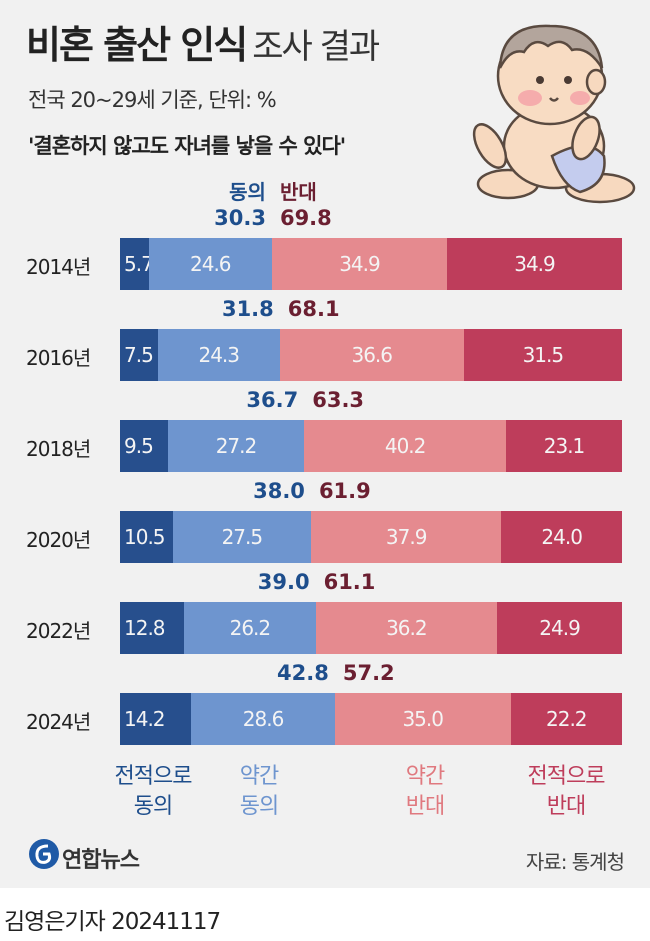 The image size is (650, 941). What do you see at coordinates (272, 400) in the screenshot?
I see `agree-total-label: 36.7` at bounding box center [272, 400].